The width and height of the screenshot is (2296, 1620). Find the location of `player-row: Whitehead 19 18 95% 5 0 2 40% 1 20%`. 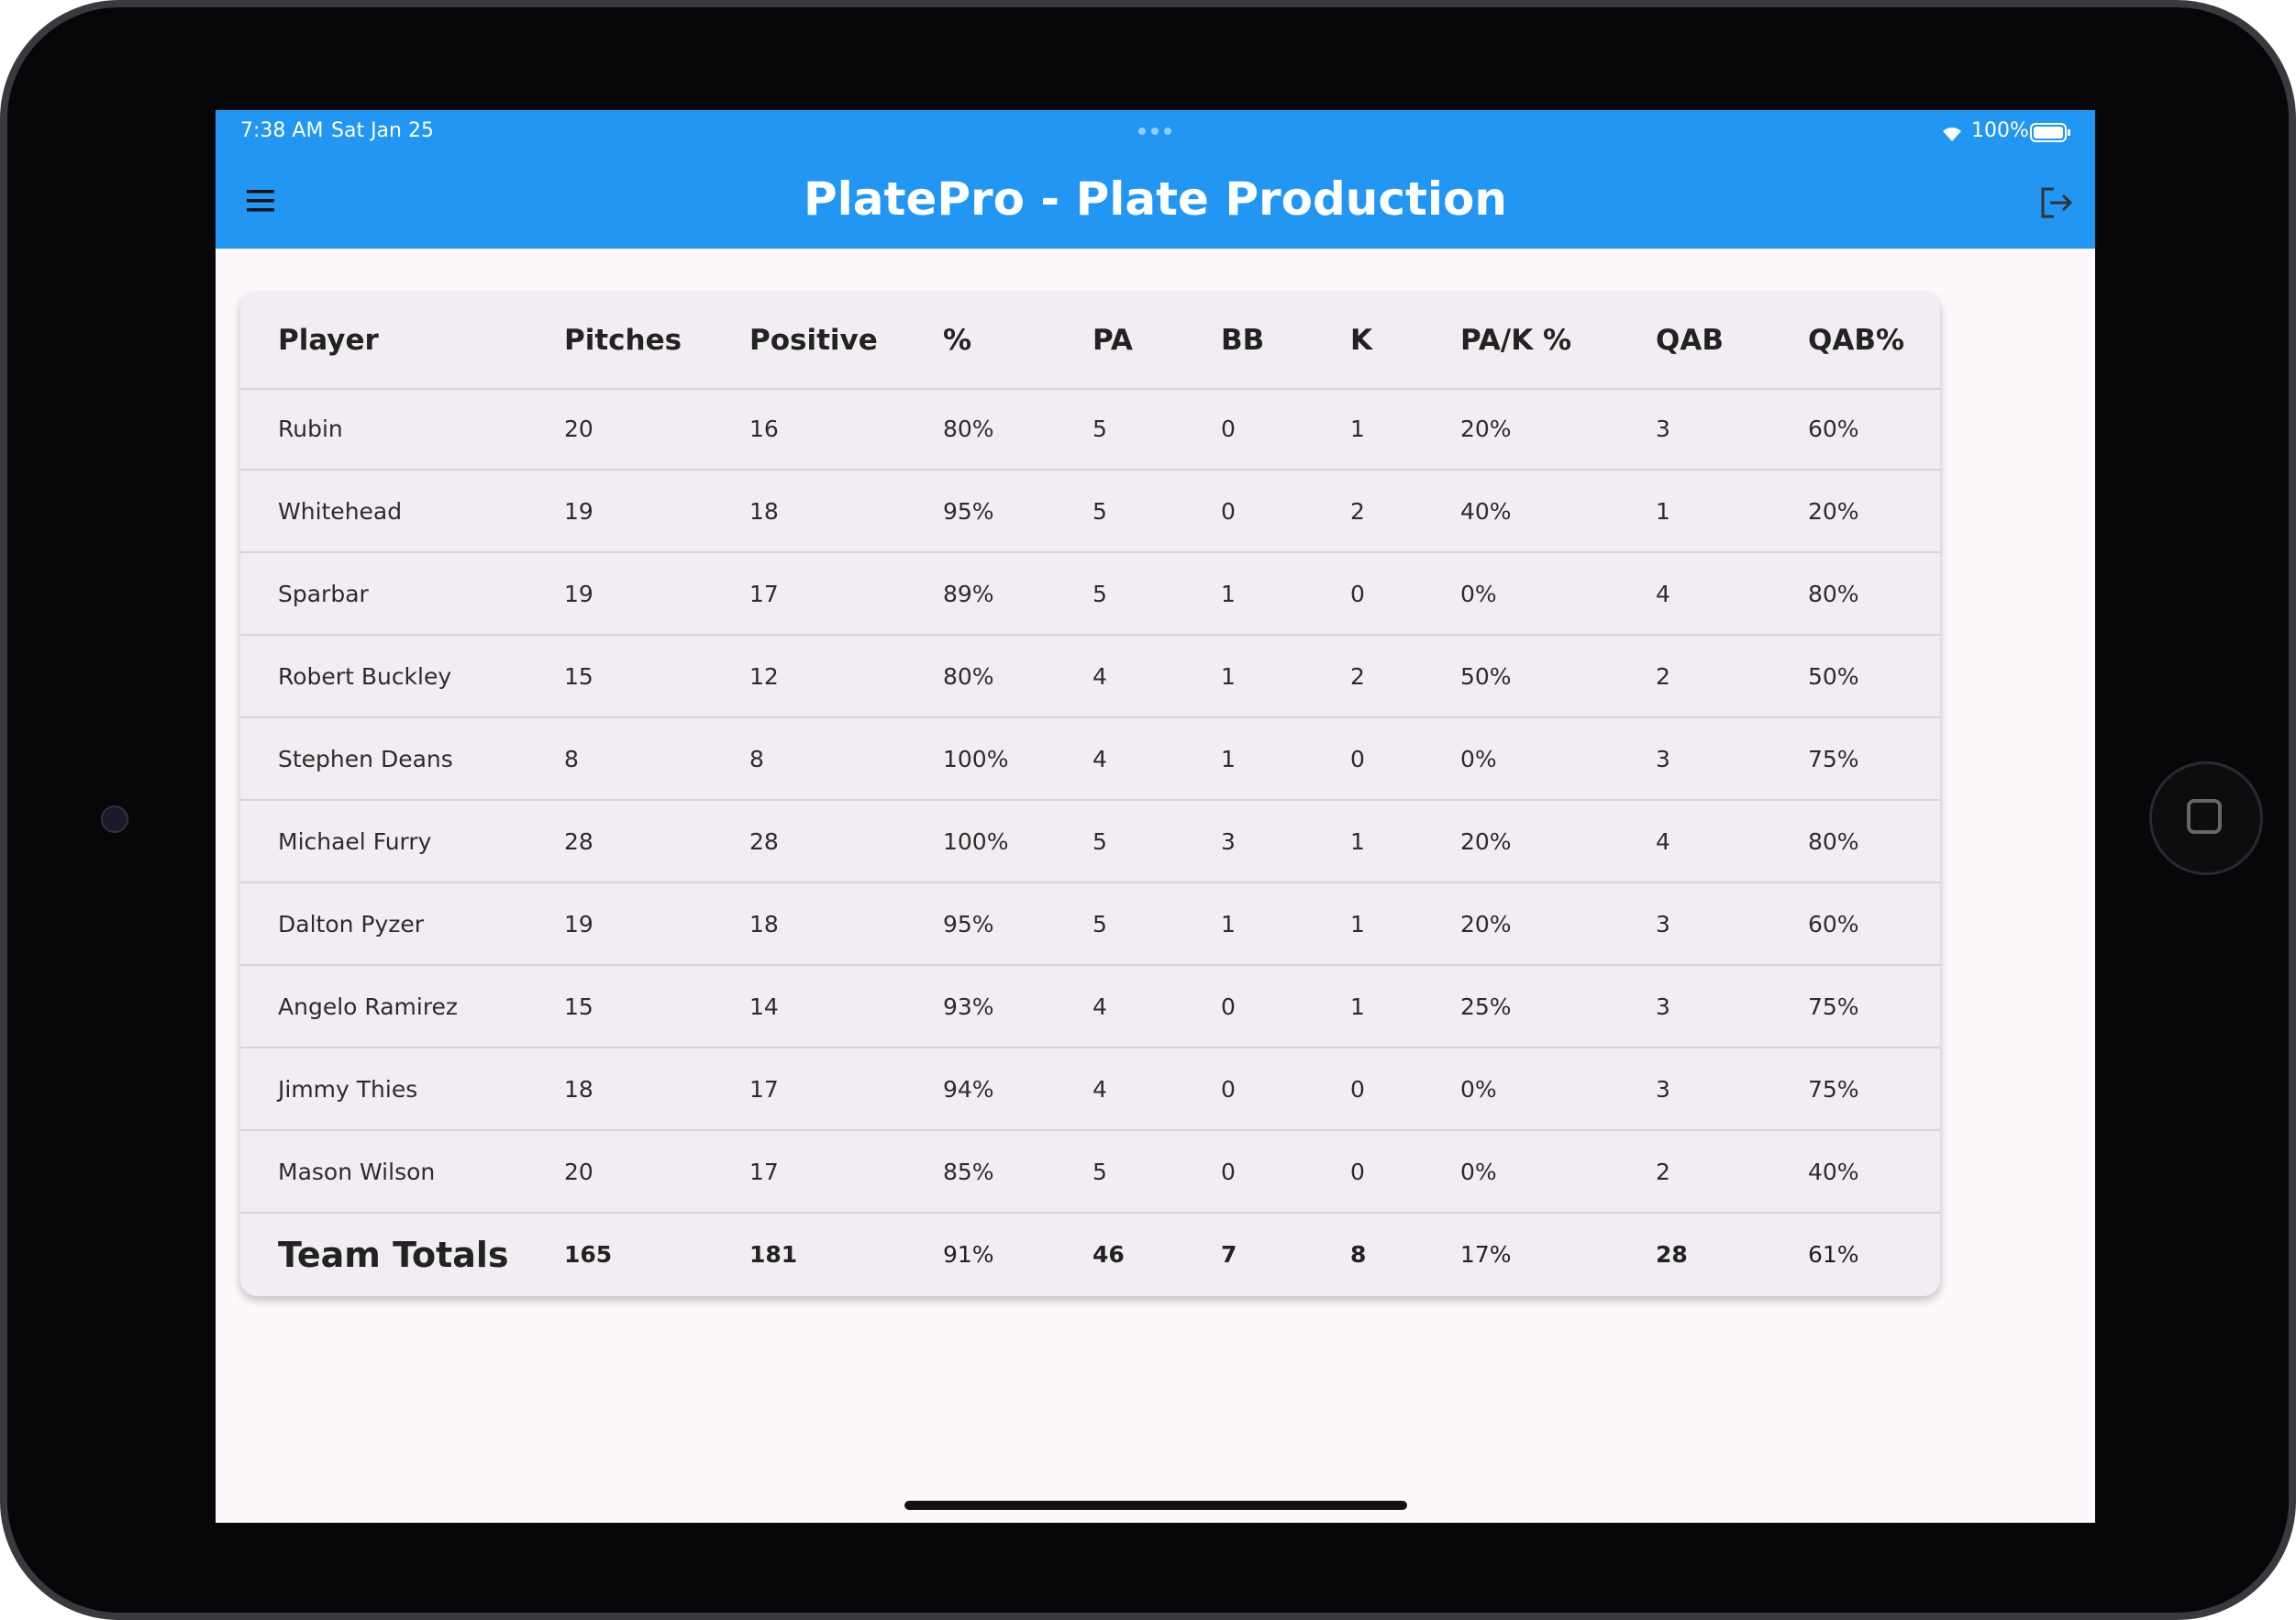

player-row: Whitehead 19 18 95% 5 0 2 40% 1 20% is located at coordinates (1090, 512).